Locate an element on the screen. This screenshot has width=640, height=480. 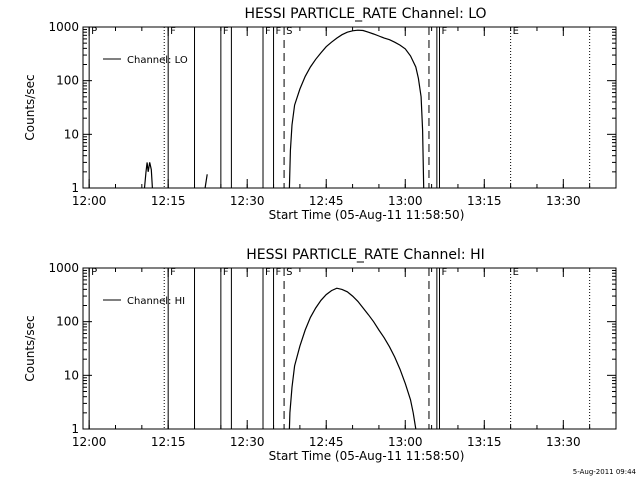
timestamp: 5-Aug-2011 09:44 is located at coordinates (605, 472).